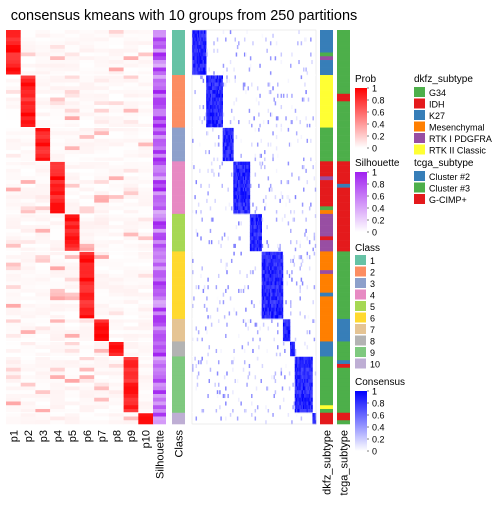 The width and height of the screenshot is (504, 509). I want to click on class-legend-label: 10, so click(375, 365).